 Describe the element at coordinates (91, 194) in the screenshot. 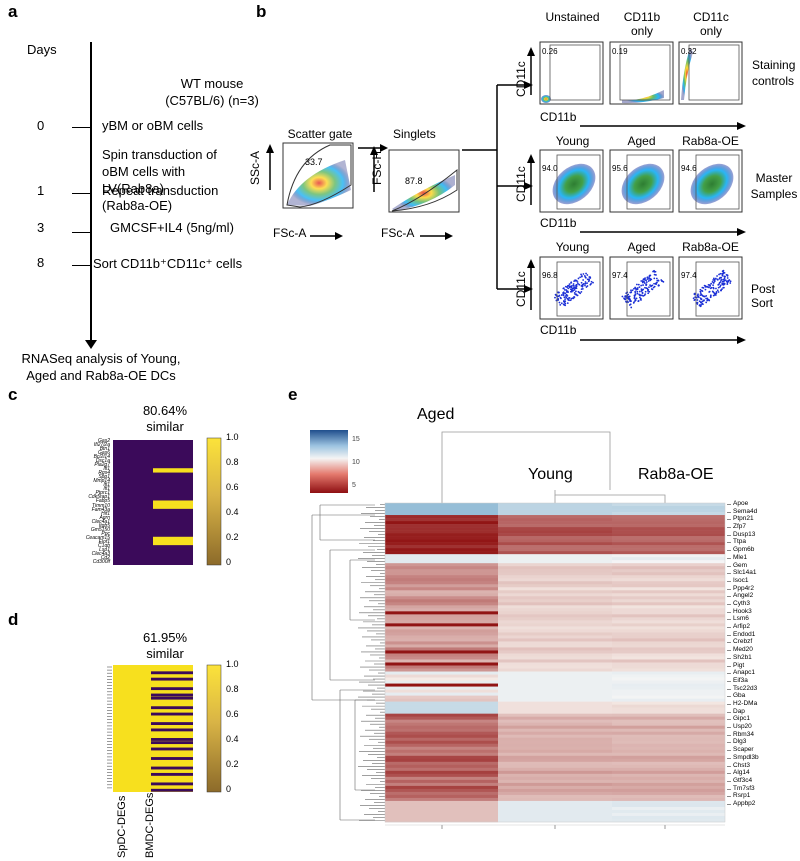

I see `timeline-axis` at that location.